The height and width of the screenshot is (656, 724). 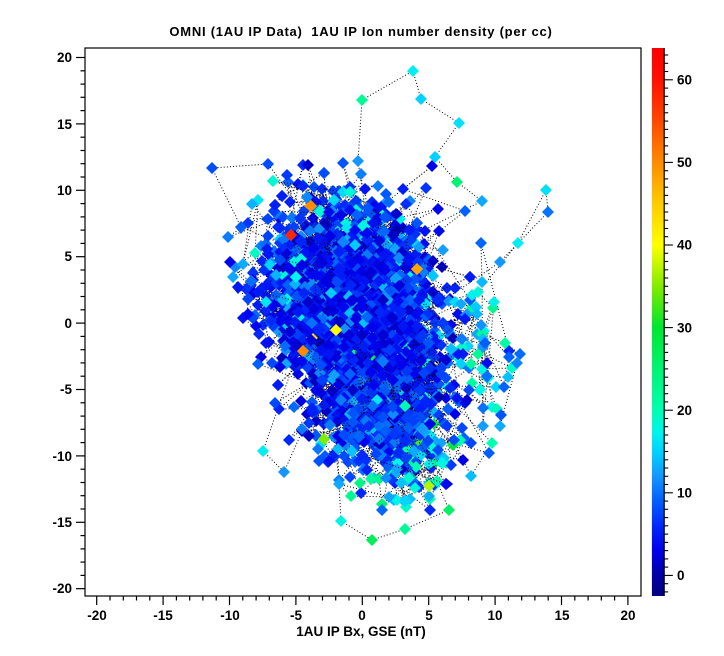 I want to click on svg-text: 30, so click(x=684, y=327).